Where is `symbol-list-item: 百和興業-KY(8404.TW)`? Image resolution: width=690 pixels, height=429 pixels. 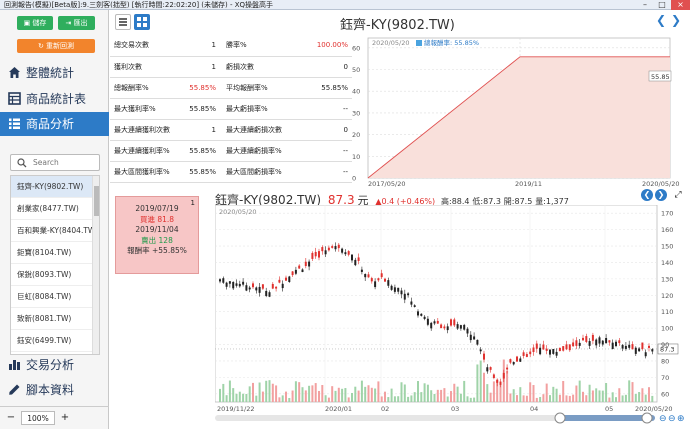
symbol-list-item: 百和興業-KY(8404.TW) is located at coordinates (55, 231).